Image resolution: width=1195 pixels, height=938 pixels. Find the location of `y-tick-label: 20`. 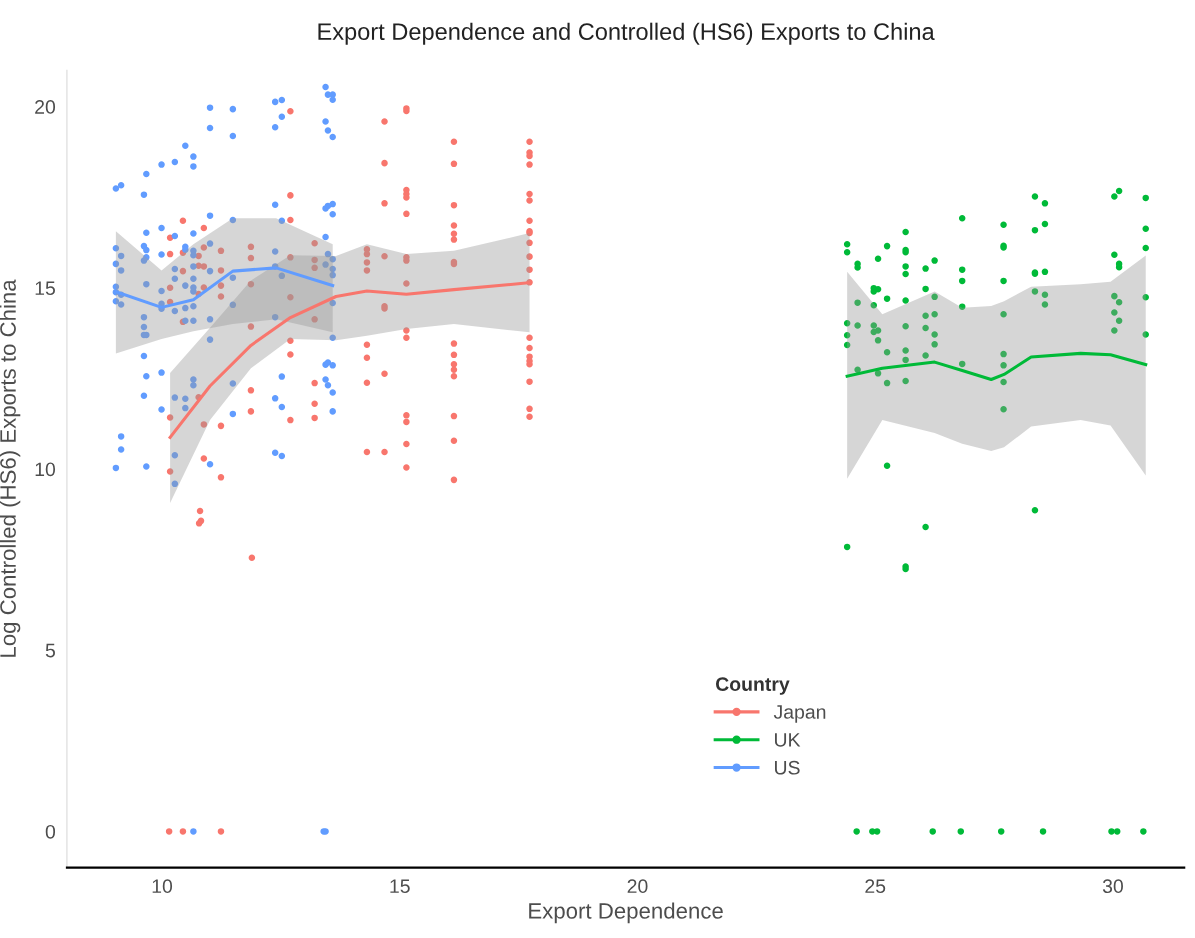

y-tick-label: 20 is located at coordinates (45, 107).